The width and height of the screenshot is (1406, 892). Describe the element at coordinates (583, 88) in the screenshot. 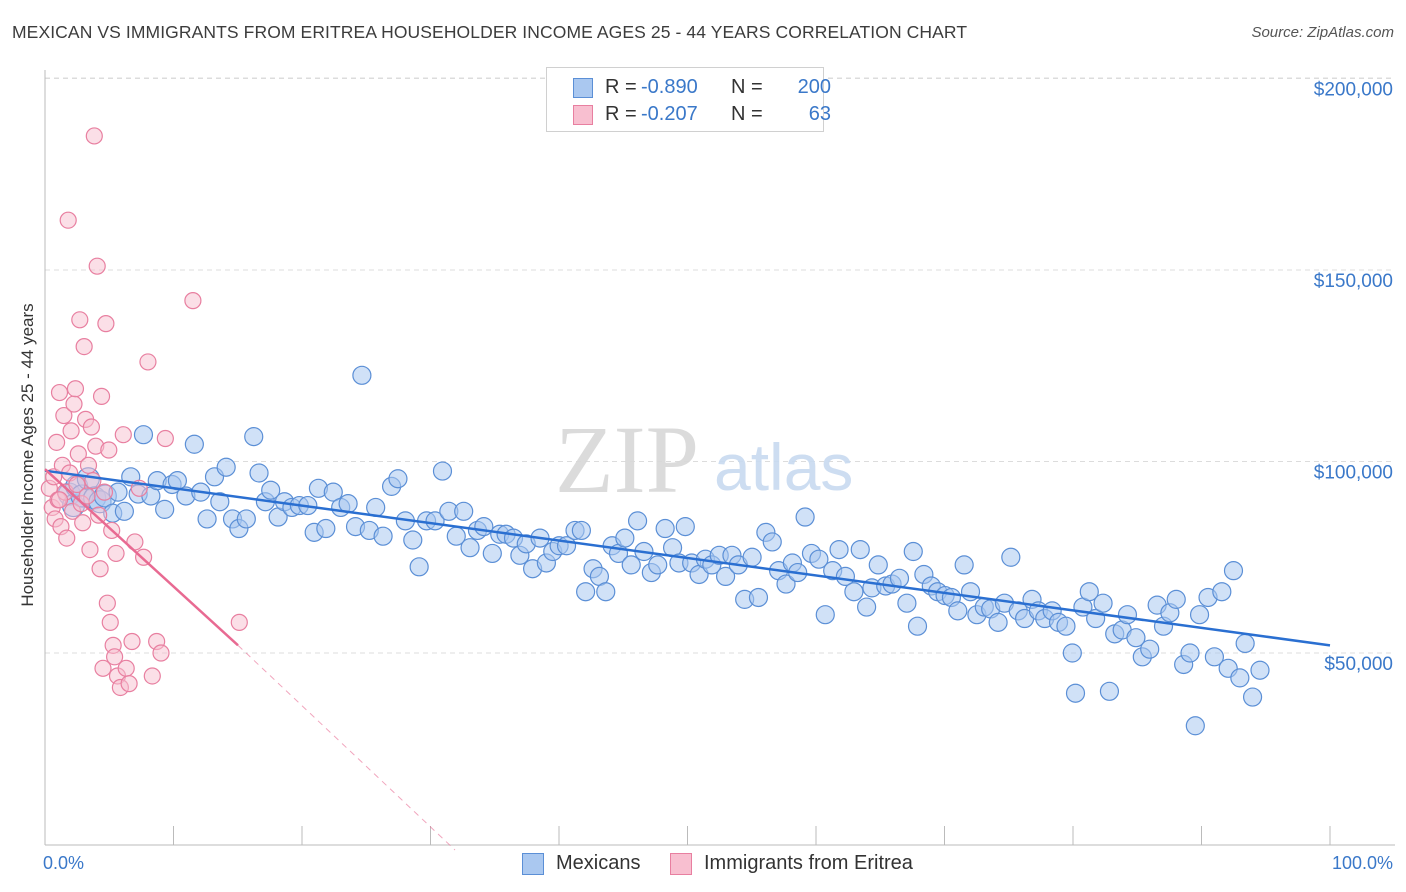

I see `legend-swatch-blue` at that location.